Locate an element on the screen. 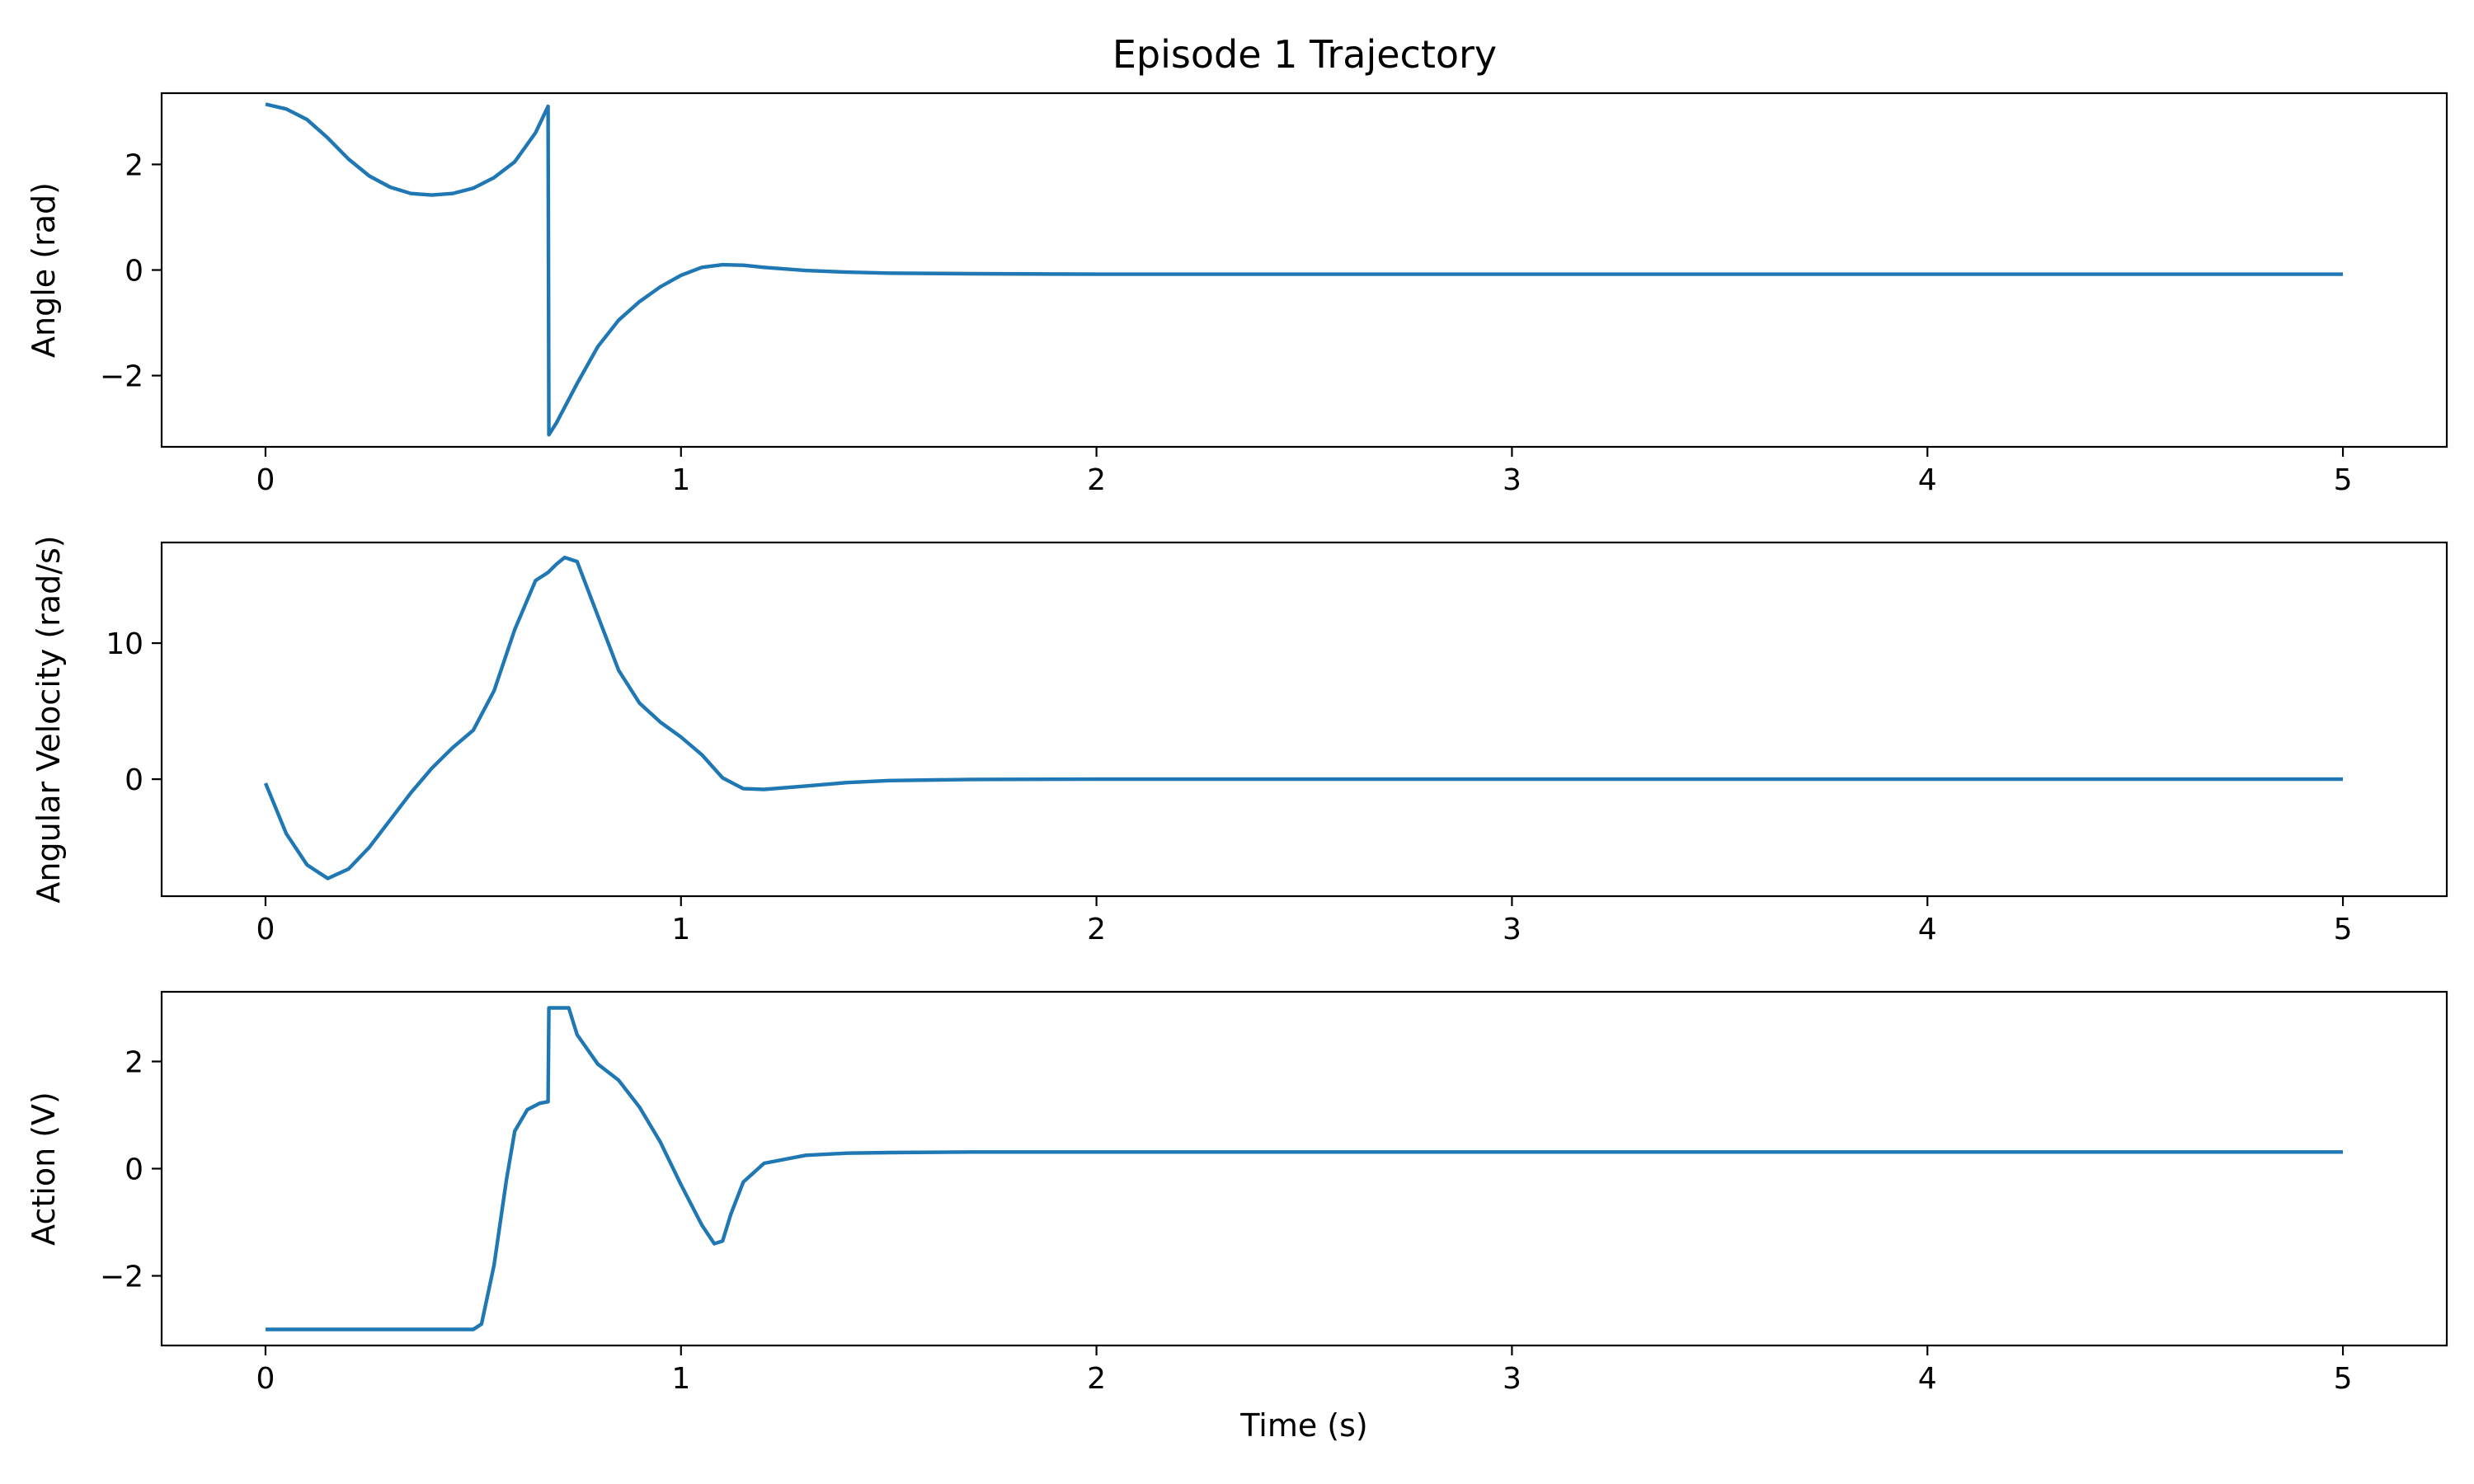  x-tick-label-angle-5: 5 is located at coordinates (2343, 480).